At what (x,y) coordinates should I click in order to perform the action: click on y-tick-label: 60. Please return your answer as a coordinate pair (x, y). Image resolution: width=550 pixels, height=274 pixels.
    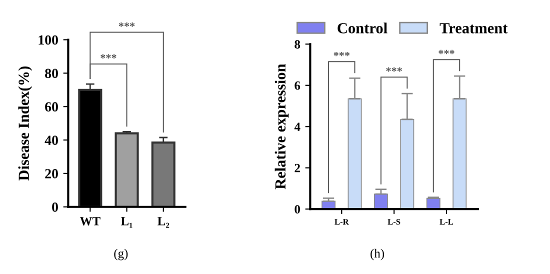
    Looking at the image, I should click on (51, 107).